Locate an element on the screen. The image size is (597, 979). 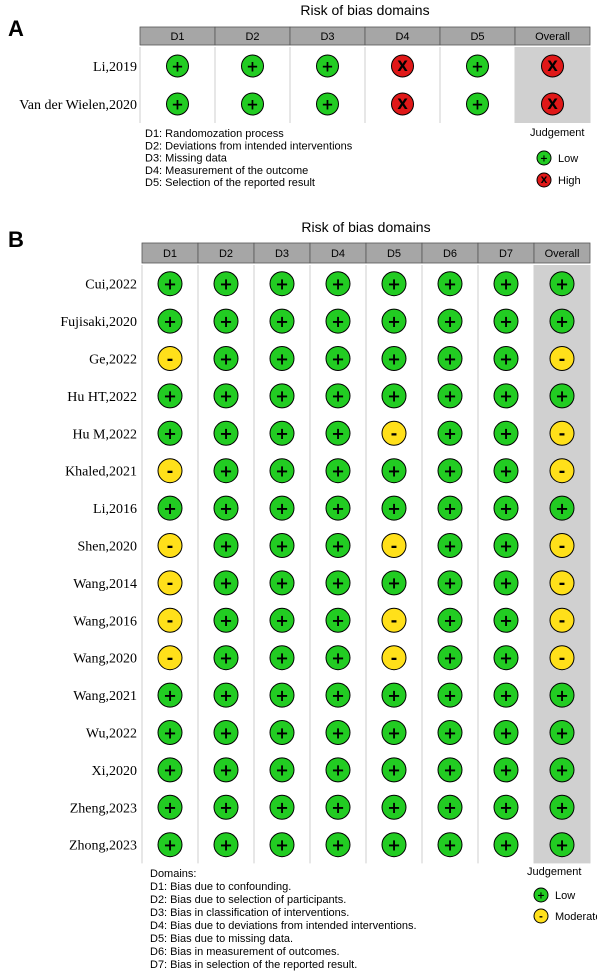
domain-legend-item: D1: Randomozation process is located at coordinates (214, 134).